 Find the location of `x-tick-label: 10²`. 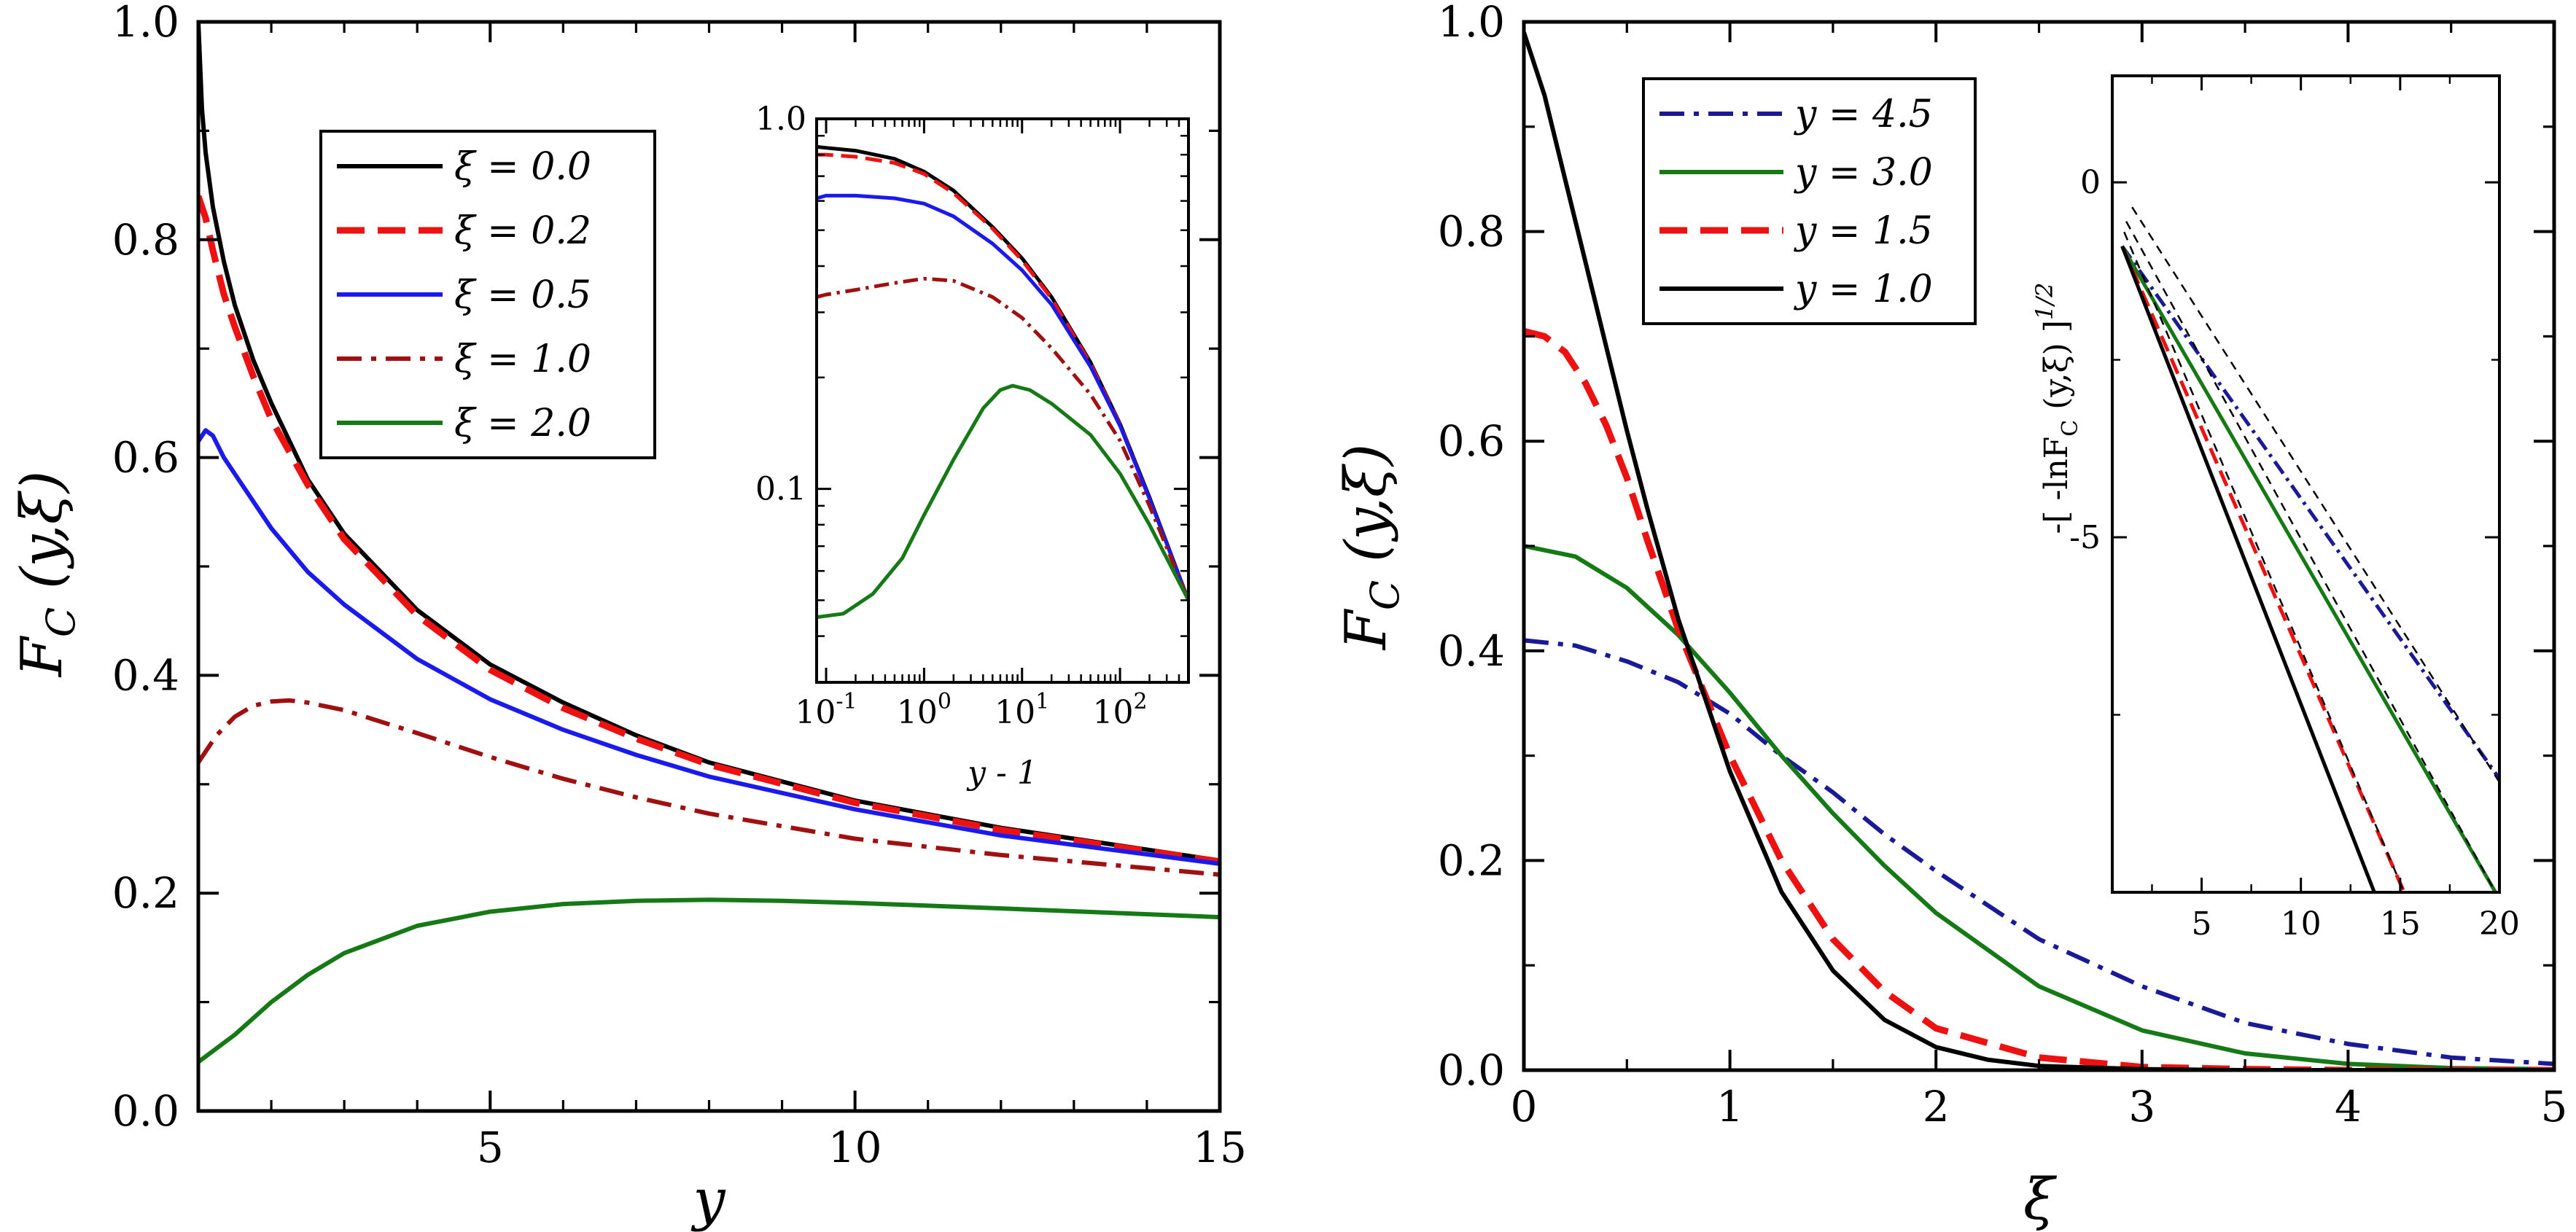

x-tick-label: 10² is located at coordinates (1120, 710).